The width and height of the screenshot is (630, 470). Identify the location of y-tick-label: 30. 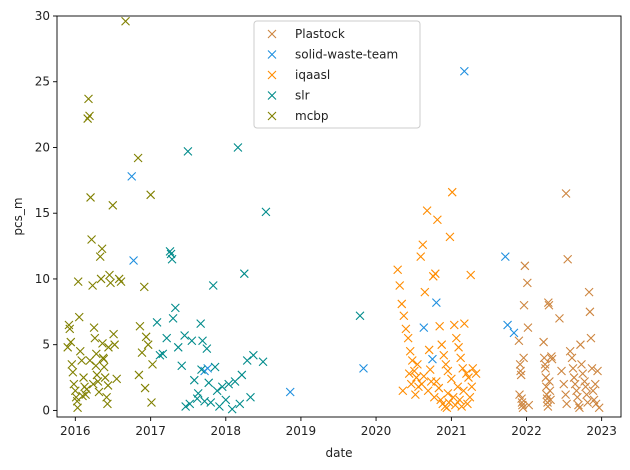
(42, 16).